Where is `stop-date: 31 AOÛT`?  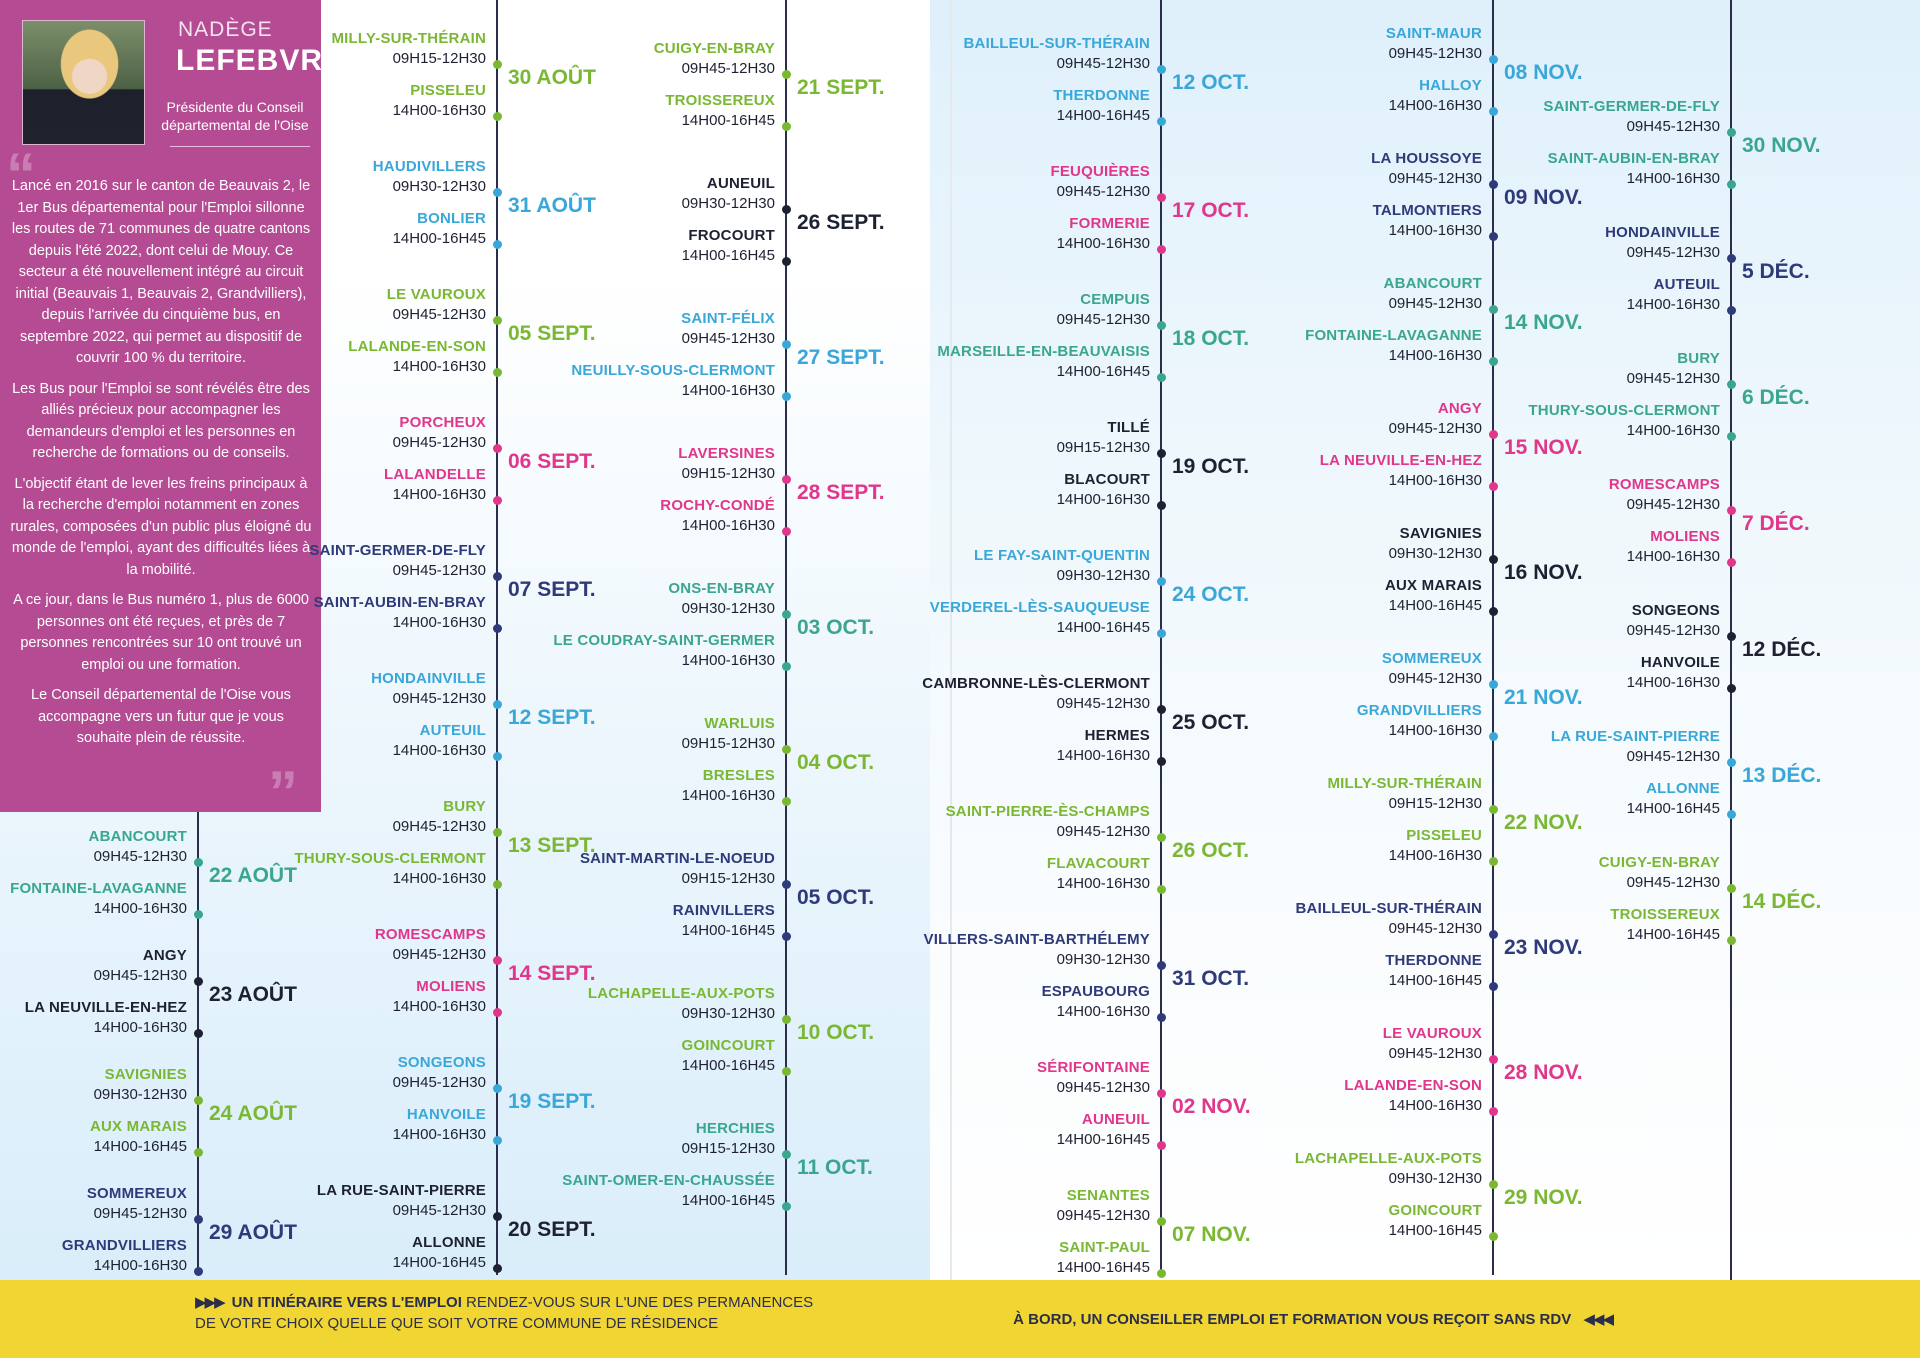 stop-date: 31 AOÛT is located at coordinates (552, 205).